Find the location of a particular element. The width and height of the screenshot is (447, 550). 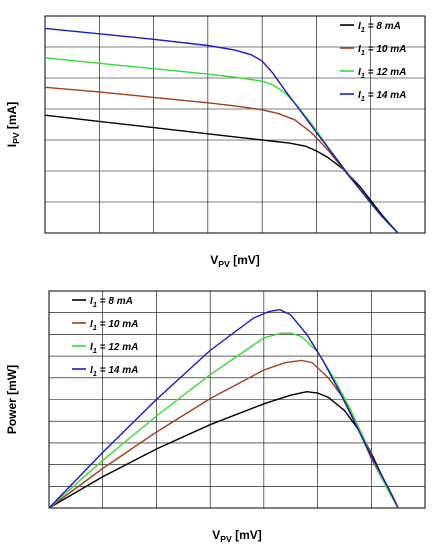

y-axis-label-rest: [mA] is located at coordinates (12, 117).